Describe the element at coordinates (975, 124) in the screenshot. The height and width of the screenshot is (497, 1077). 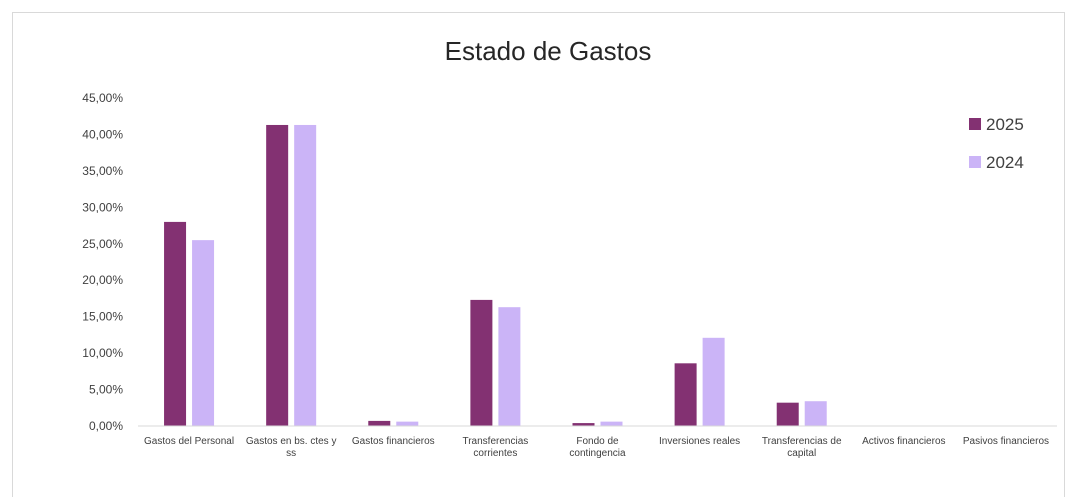
I see `legend-swatch-2025` at that location.